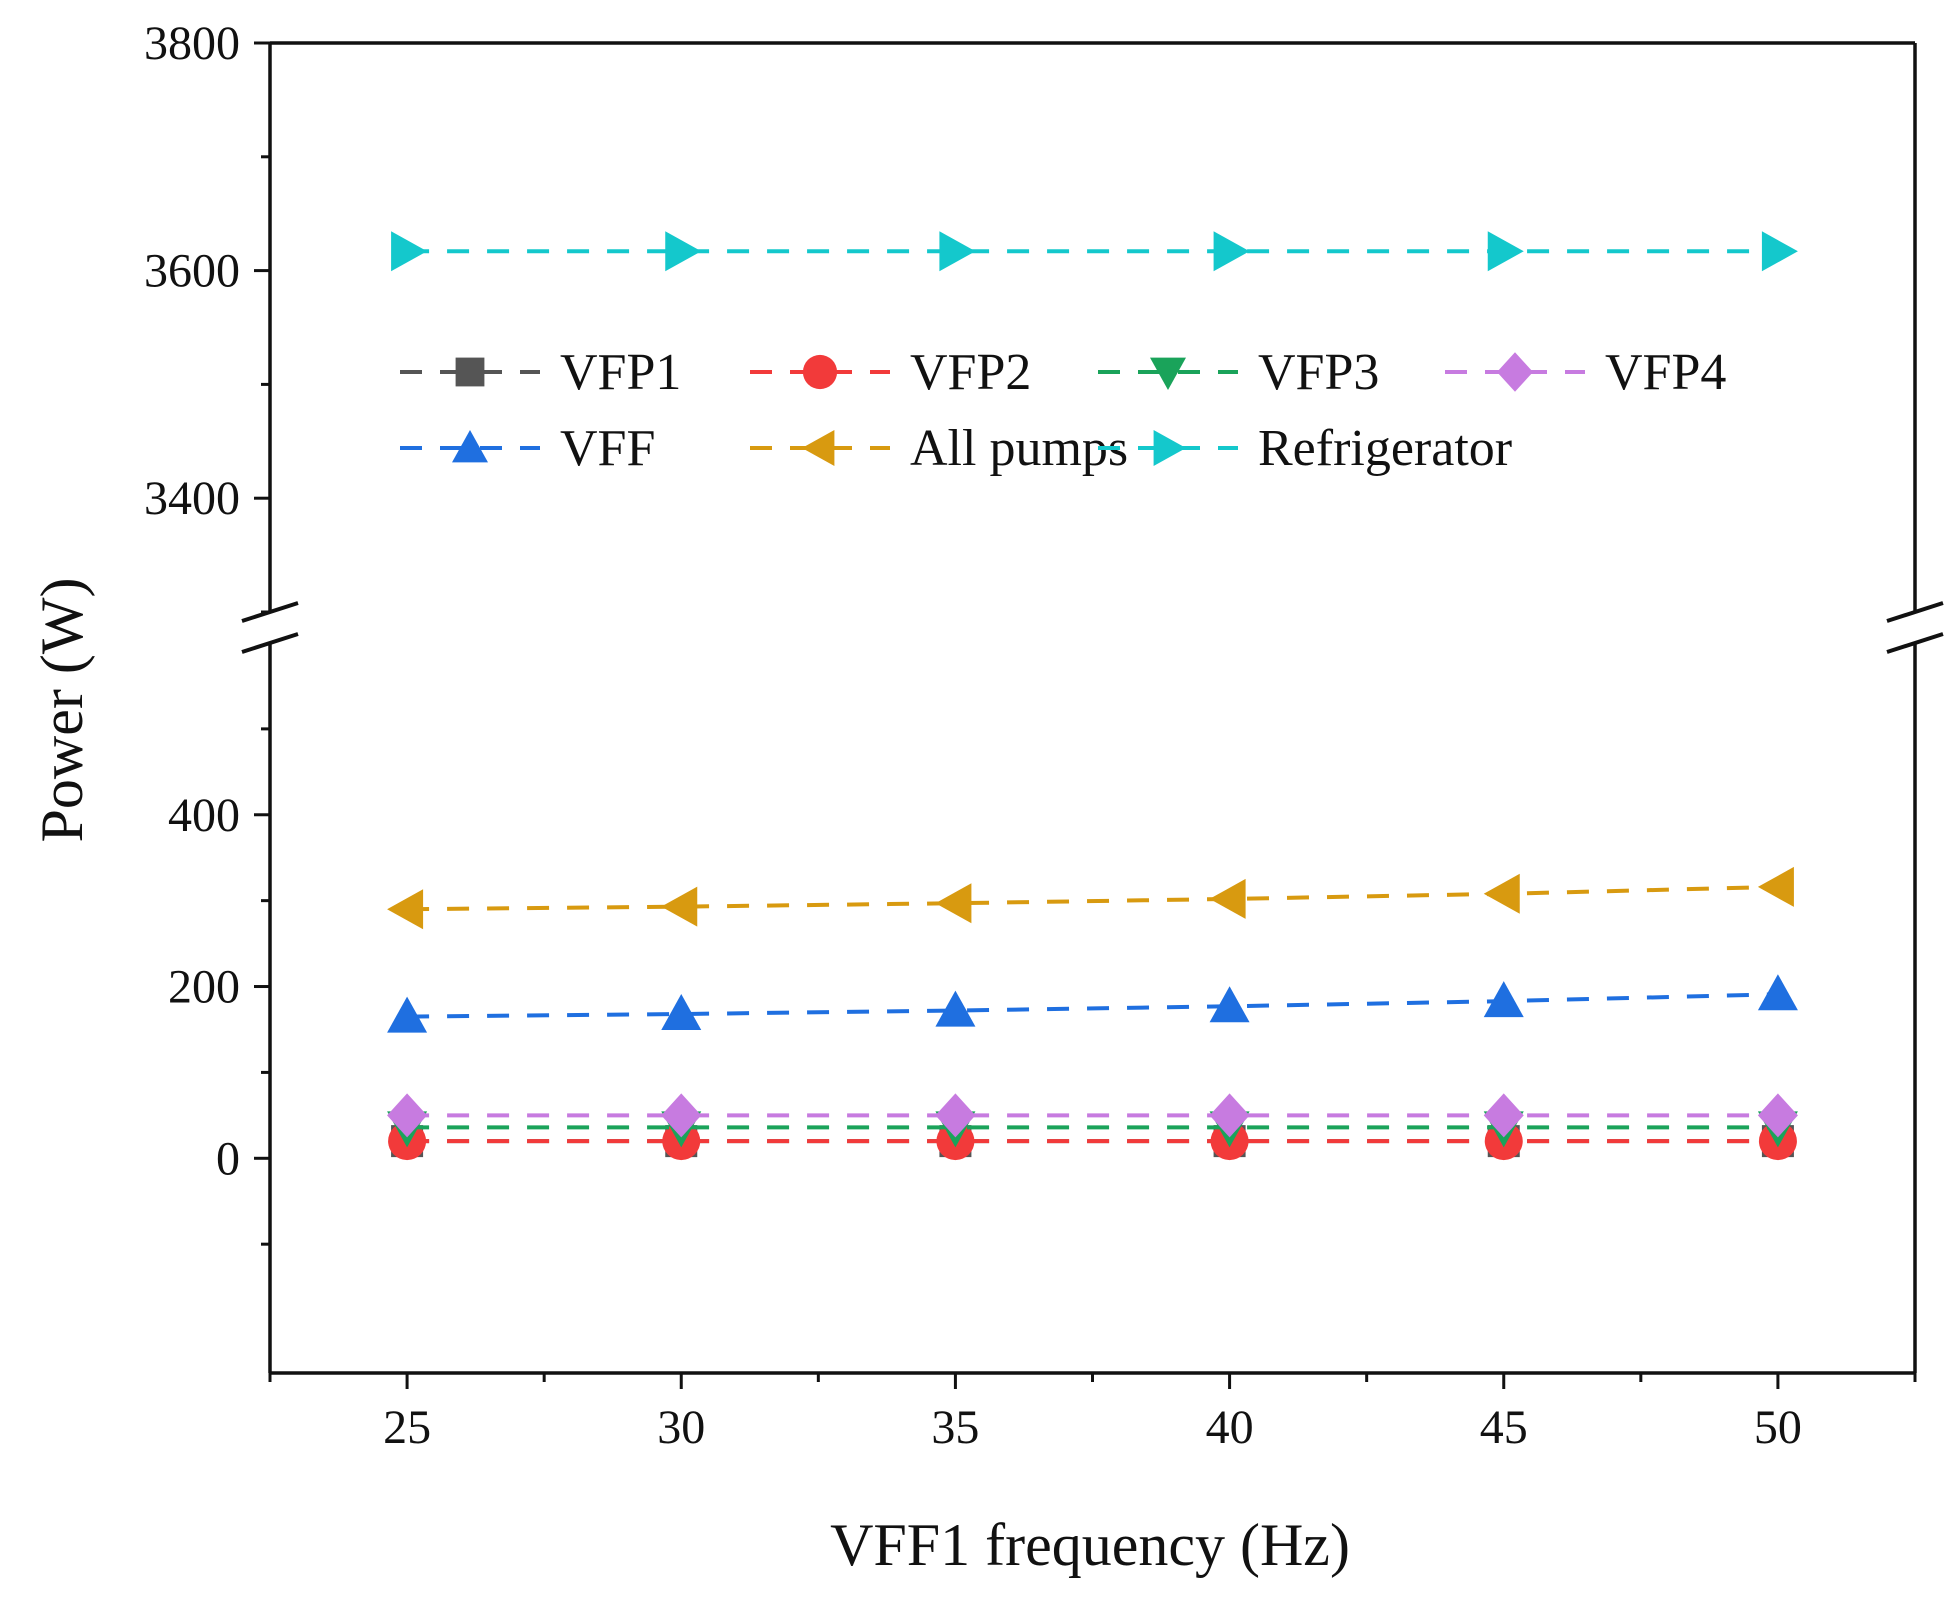 Image resolution: width=1948 pixels, height=1599 pixels. Describe the element at coordinates (970, 372) in the screenshot. I see `legend-label: VFP2` at that location.